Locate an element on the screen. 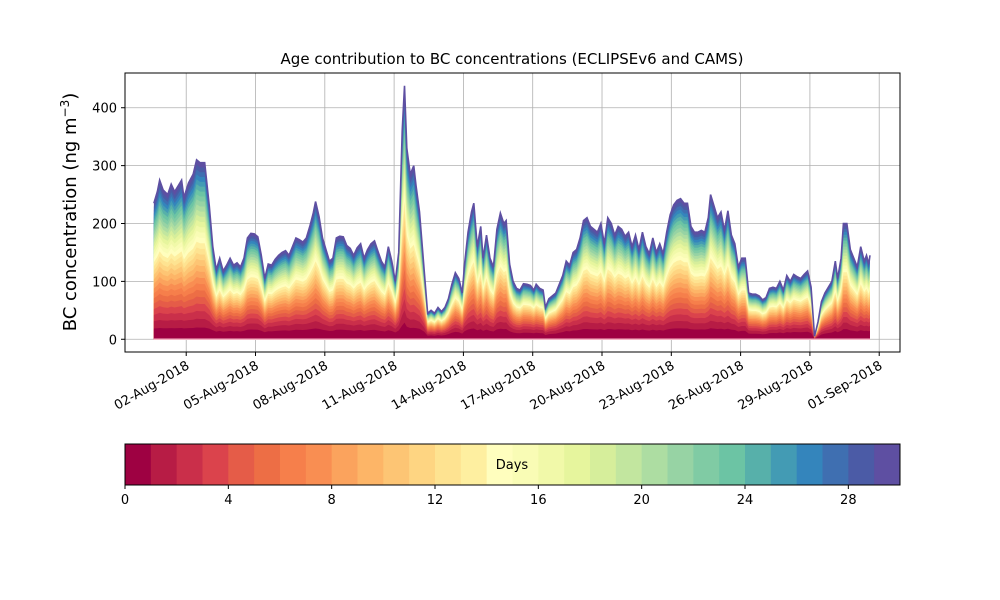 The image size is (1000, 600). x-tick-label: 17-Aug-2018 is located at coordinates (498, 385).